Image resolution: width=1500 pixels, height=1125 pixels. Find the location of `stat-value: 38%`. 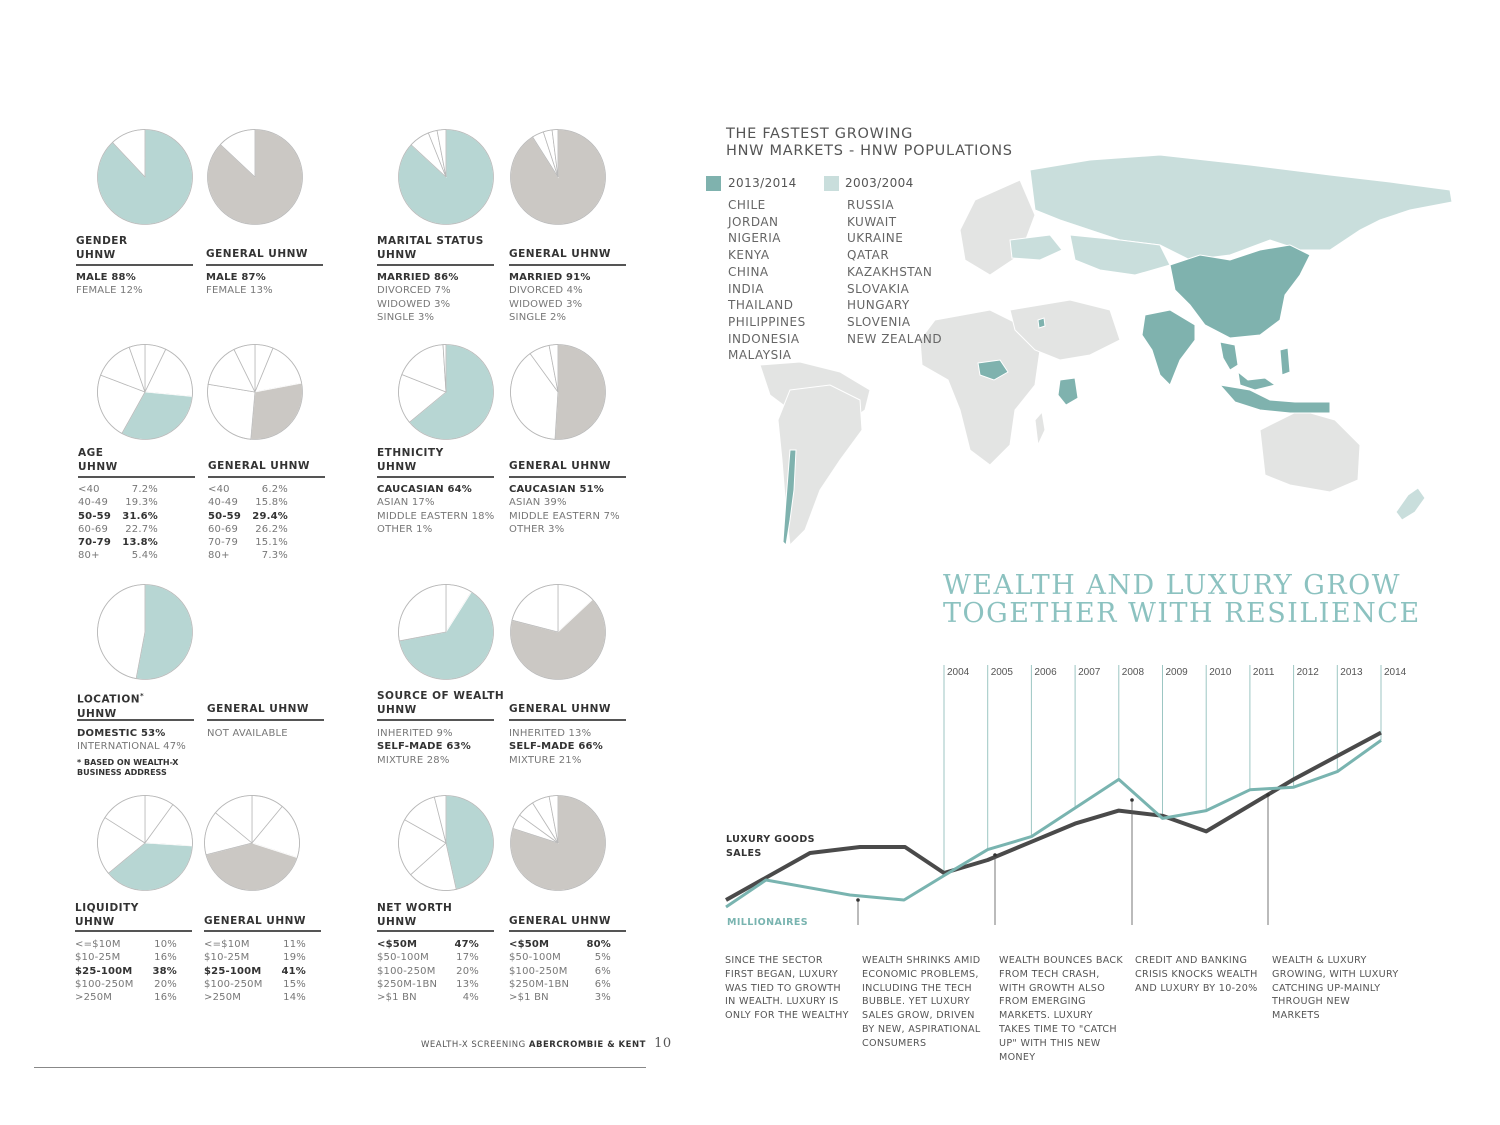

stat-value: 38% is located at coordinates (164, 971).